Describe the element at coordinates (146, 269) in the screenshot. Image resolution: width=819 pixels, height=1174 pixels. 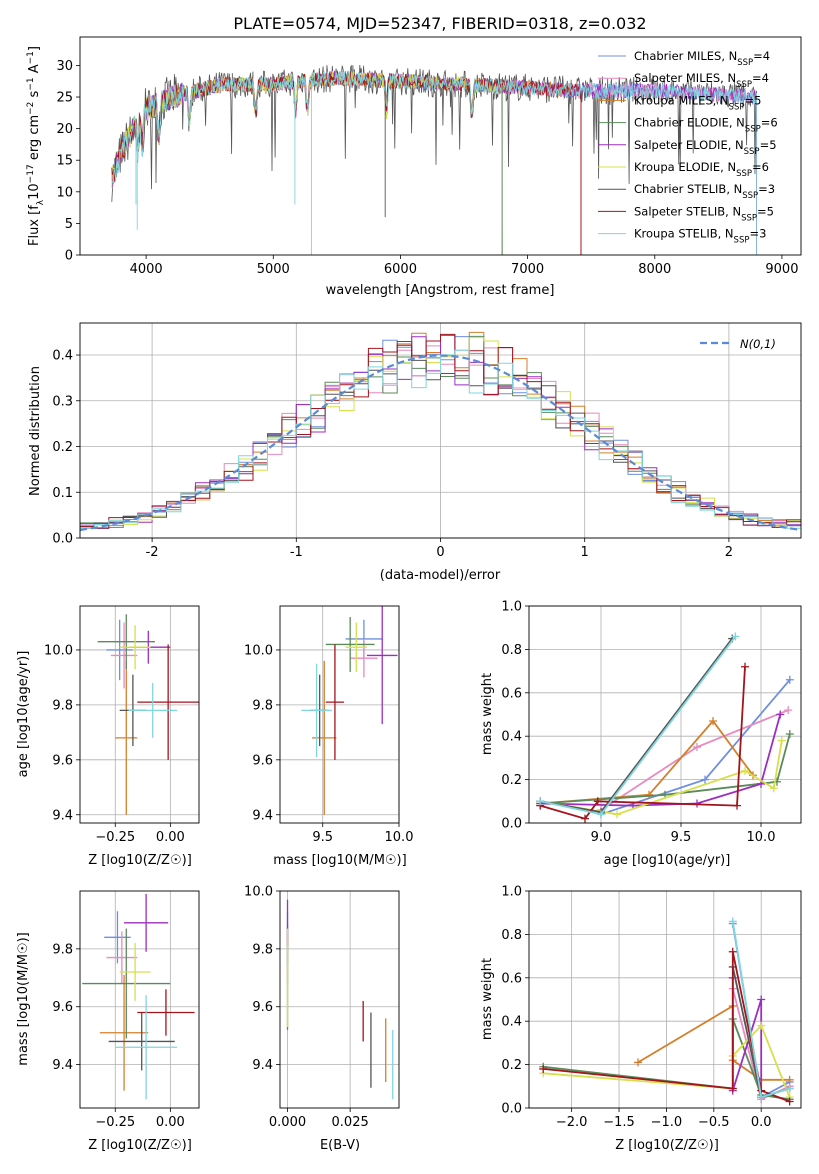
I see `x-tick-label: 4000` at that location.